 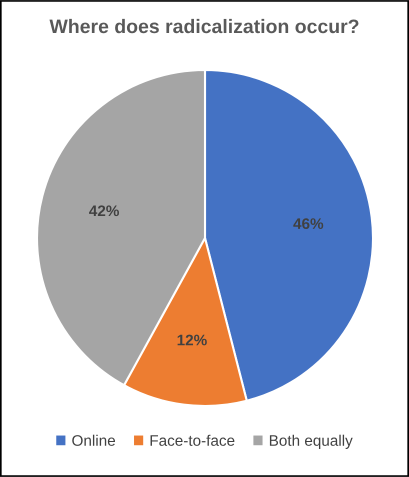 What do you see at coordinates (203, 26) in the screenshot?
I see `chart-title: Where does radicalization occur?` at bounding box center [203, 26].